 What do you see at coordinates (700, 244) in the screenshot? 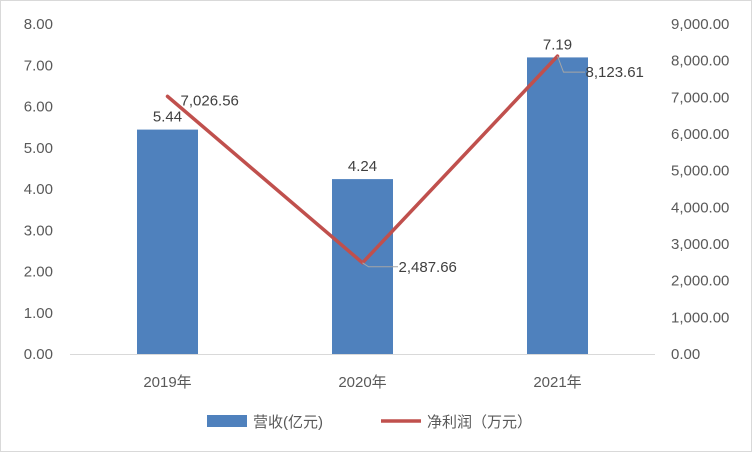
I see `y-right-tick-label: 3,000.00` at bounding box center [700, 244].